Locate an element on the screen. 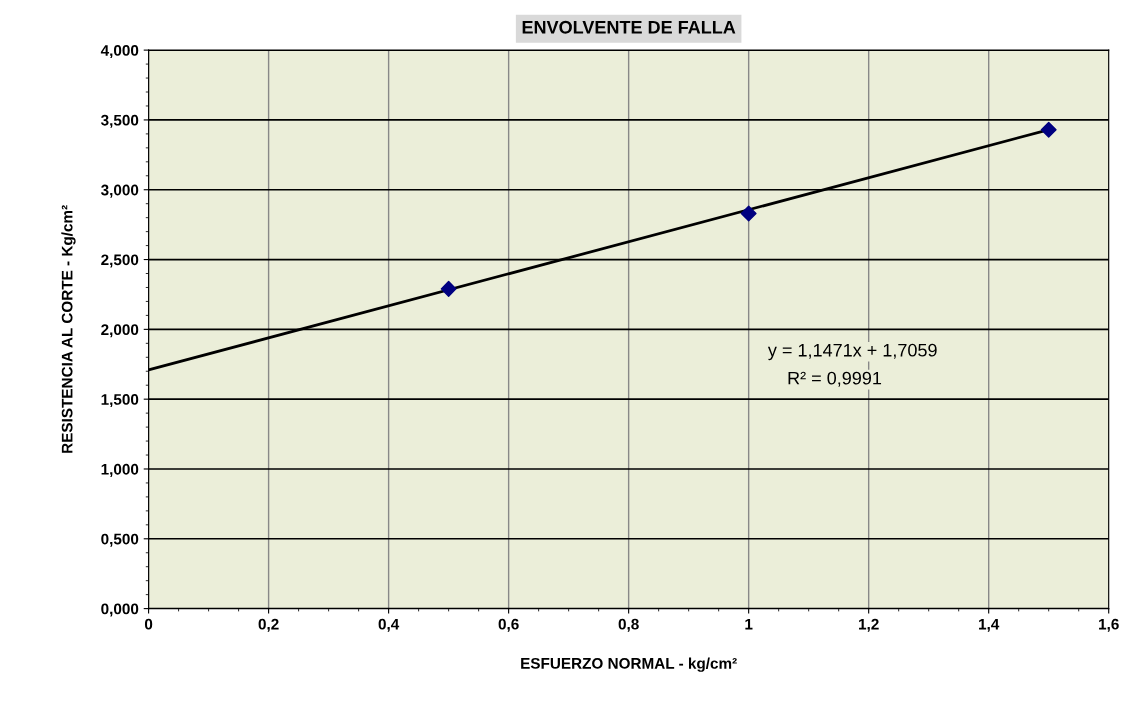  x-tick-label: 1,4 is located at coordinates (989, 625).